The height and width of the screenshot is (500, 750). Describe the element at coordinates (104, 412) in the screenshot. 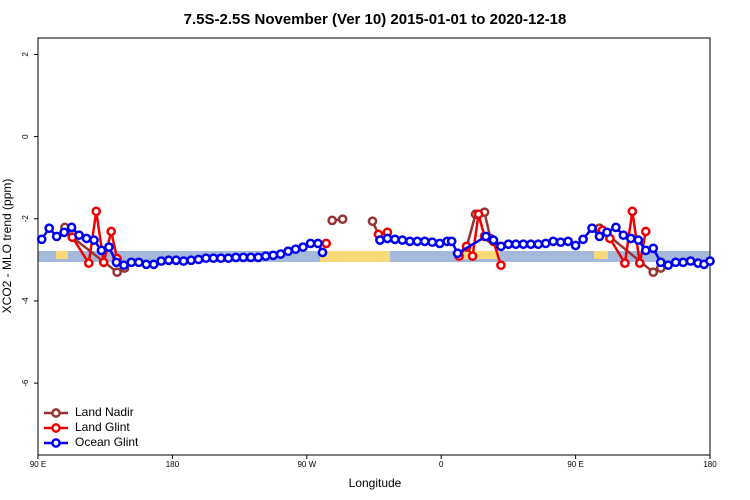

I see `legend-label: Land Nadir` at that location.